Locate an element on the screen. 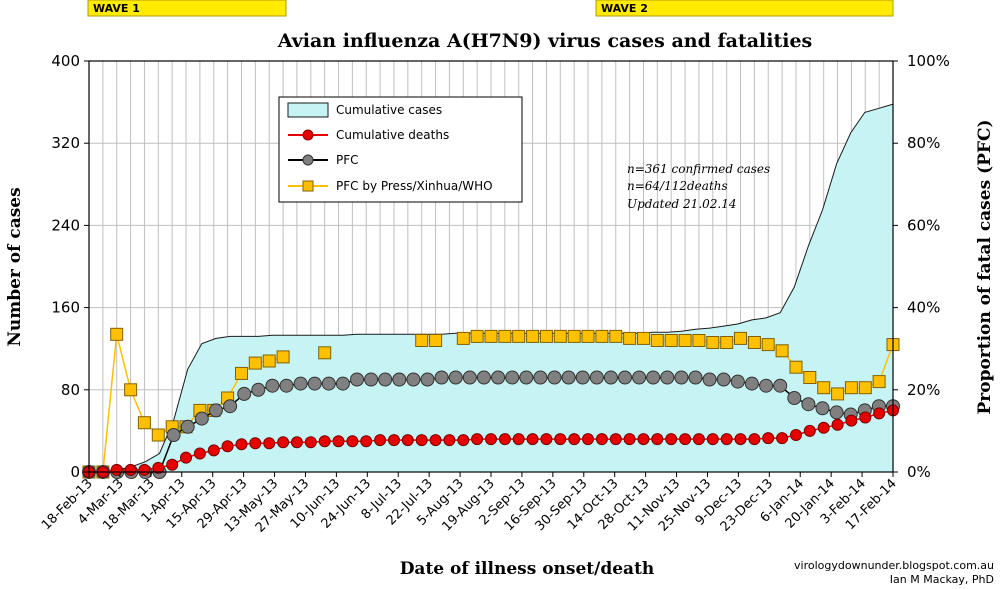  wave-1-bar is located at coordinates (187, 8).